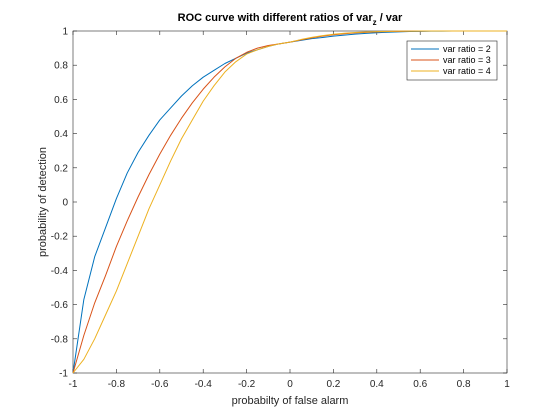 The height and width of the screenshot is (420, 560). What do you see at coordinates (117, 384) in the screenshot?
I see `x-tick-label: -0.8` at bounding box center [117, 384].